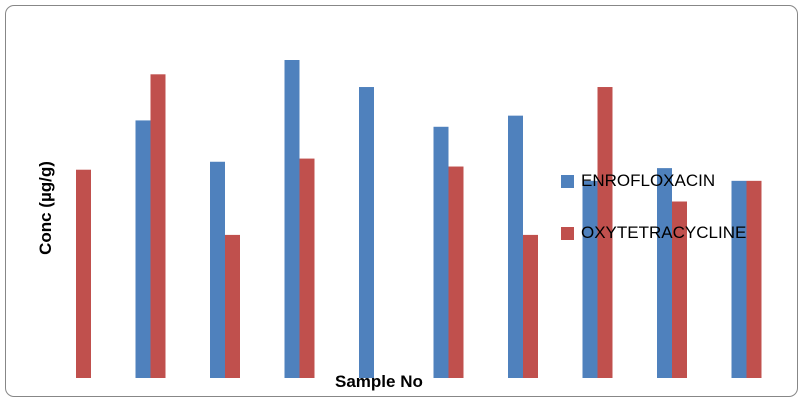  I want to click on legend-item-oxytetracycline: OXYTETRACYCLINE, so click(653, 233).